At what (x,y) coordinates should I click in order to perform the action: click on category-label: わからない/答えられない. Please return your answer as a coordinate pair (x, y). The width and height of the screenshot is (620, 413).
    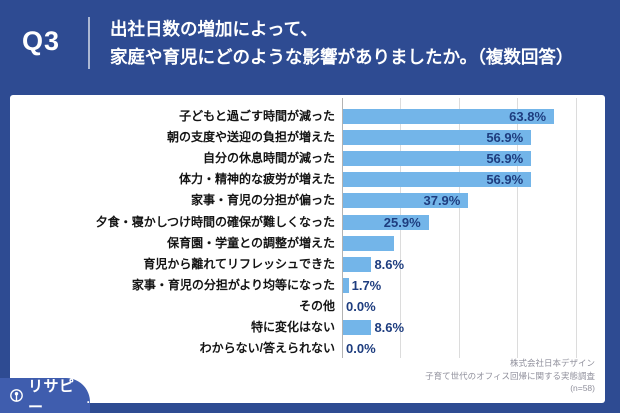
    Looking at the image, I should click on (267, 348).